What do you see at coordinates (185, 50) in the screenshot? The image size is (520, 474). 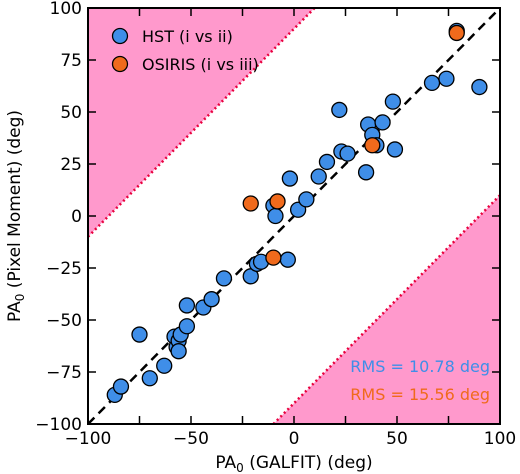 I see `legend: HST (i vs ii) OSIRIS (i vs iii)` at bounding box center [185, 50].